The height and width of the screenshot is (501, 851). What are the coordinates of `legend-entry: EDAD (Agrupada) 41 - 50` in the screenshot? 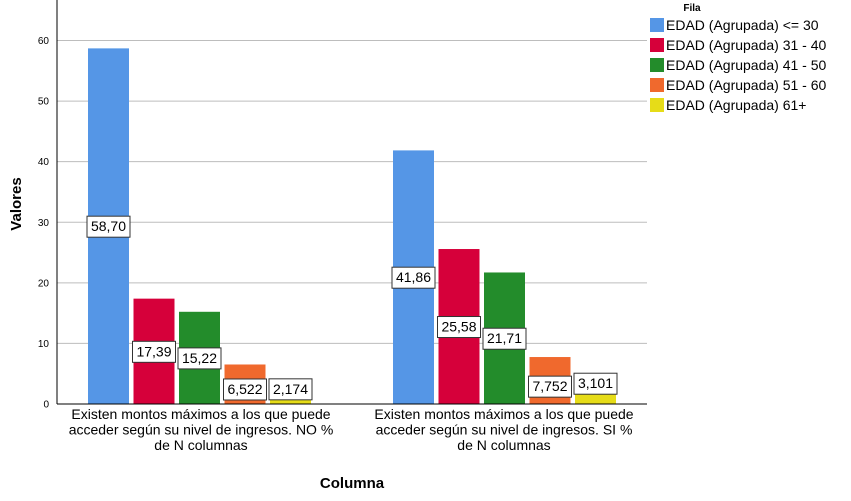 It's located at (746, 65).